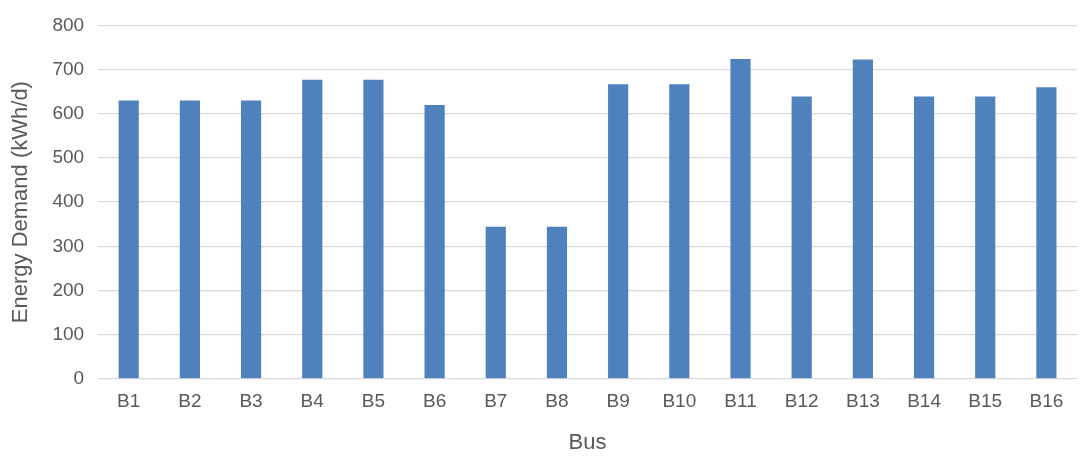 Image resolution: width=1085 pixels, height=464 pixels. I want to click on x-tick-label: B6, so click(434, 401).